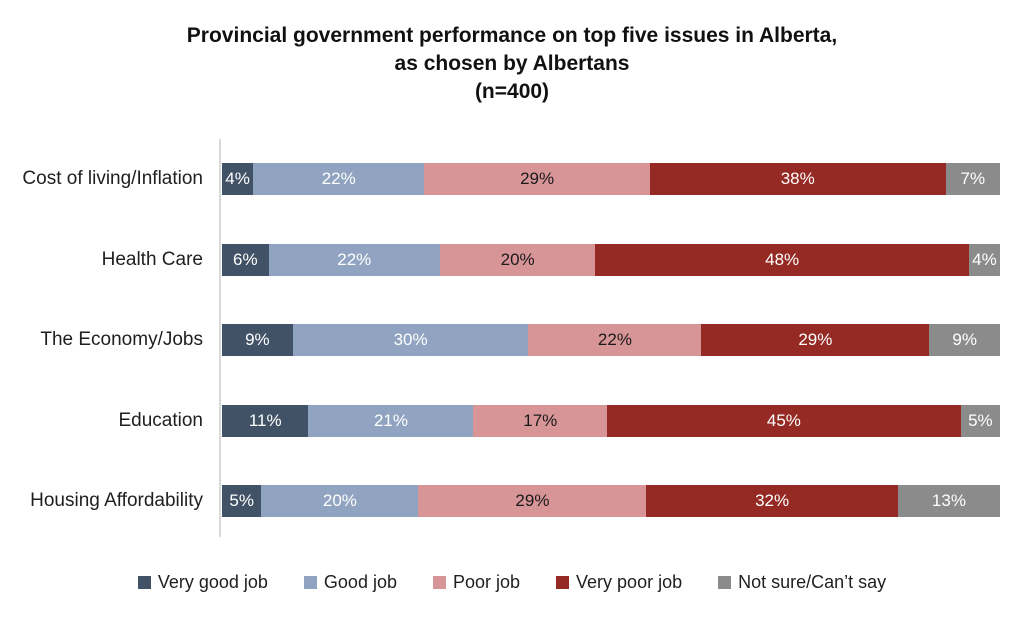 The image size is (1024, 619). I want to click on category-label: Health Care, so click(152, 259).